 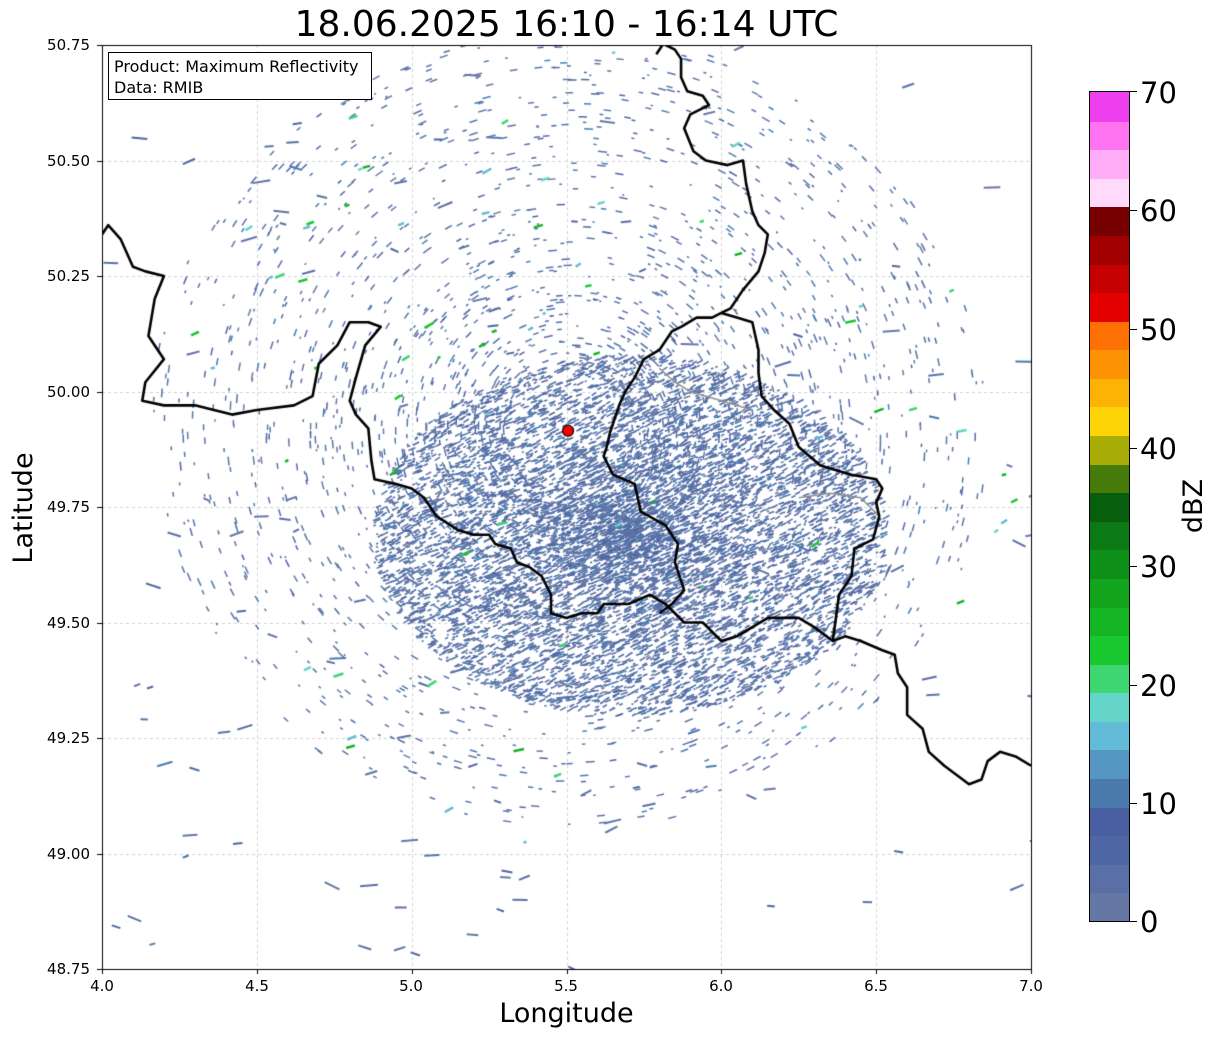 What do you see at coordinates (1158, 211) in the screenshot?
I see `colorbar-tick-label: 60` at bounding box center [1158, 211].